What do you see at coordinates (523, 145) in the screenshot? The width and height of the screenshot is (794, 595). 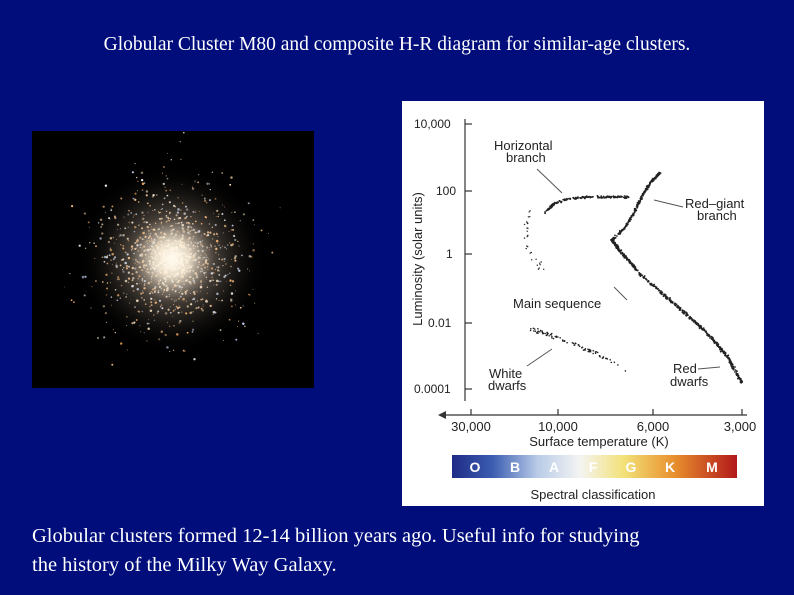 I see `horizontal-branch-label: Horizontal` at bounding box center [523, 145].